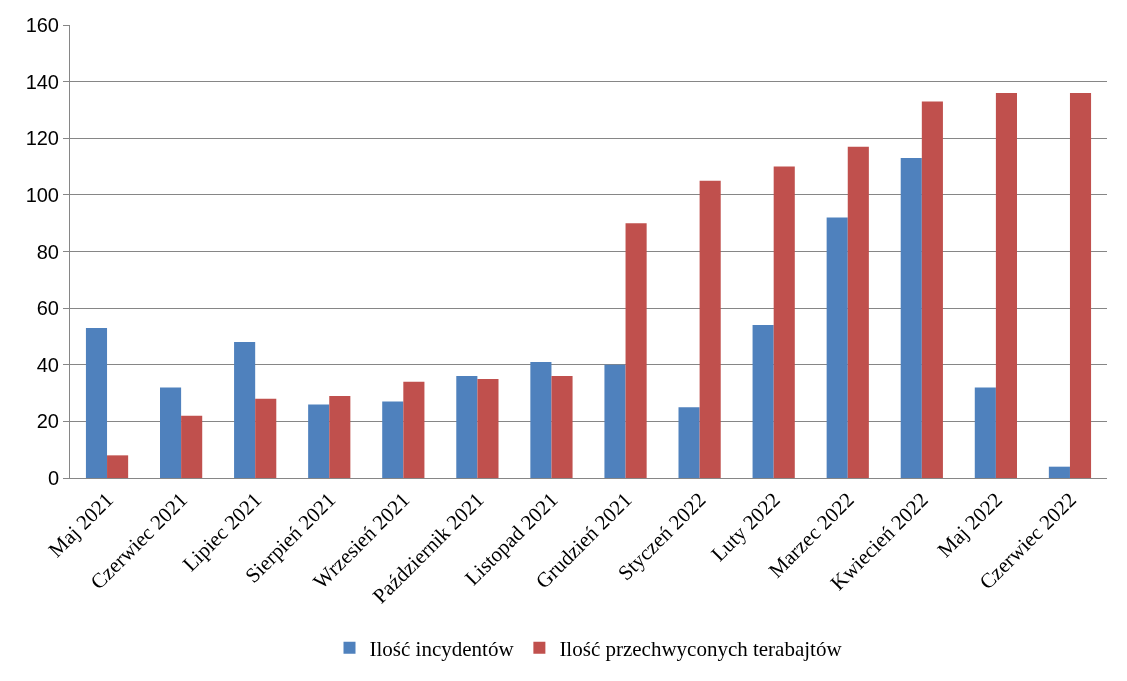 This screenshot has width=1127, height=681. Describe the element at coordinates (47, 251) in the screenshot. I see `y-tick-label: 80` at that location.